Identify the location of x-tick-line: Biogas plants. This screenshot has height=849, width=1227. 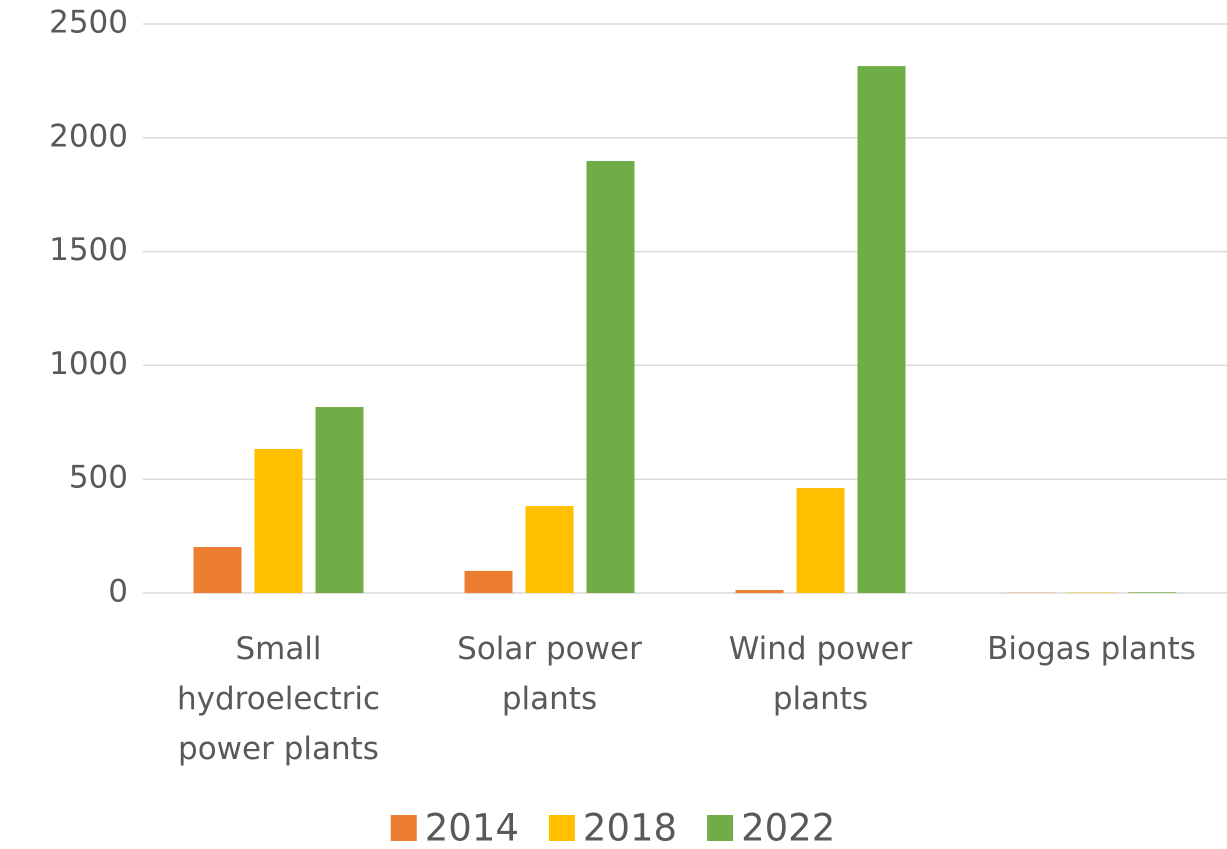
(1091, 649).